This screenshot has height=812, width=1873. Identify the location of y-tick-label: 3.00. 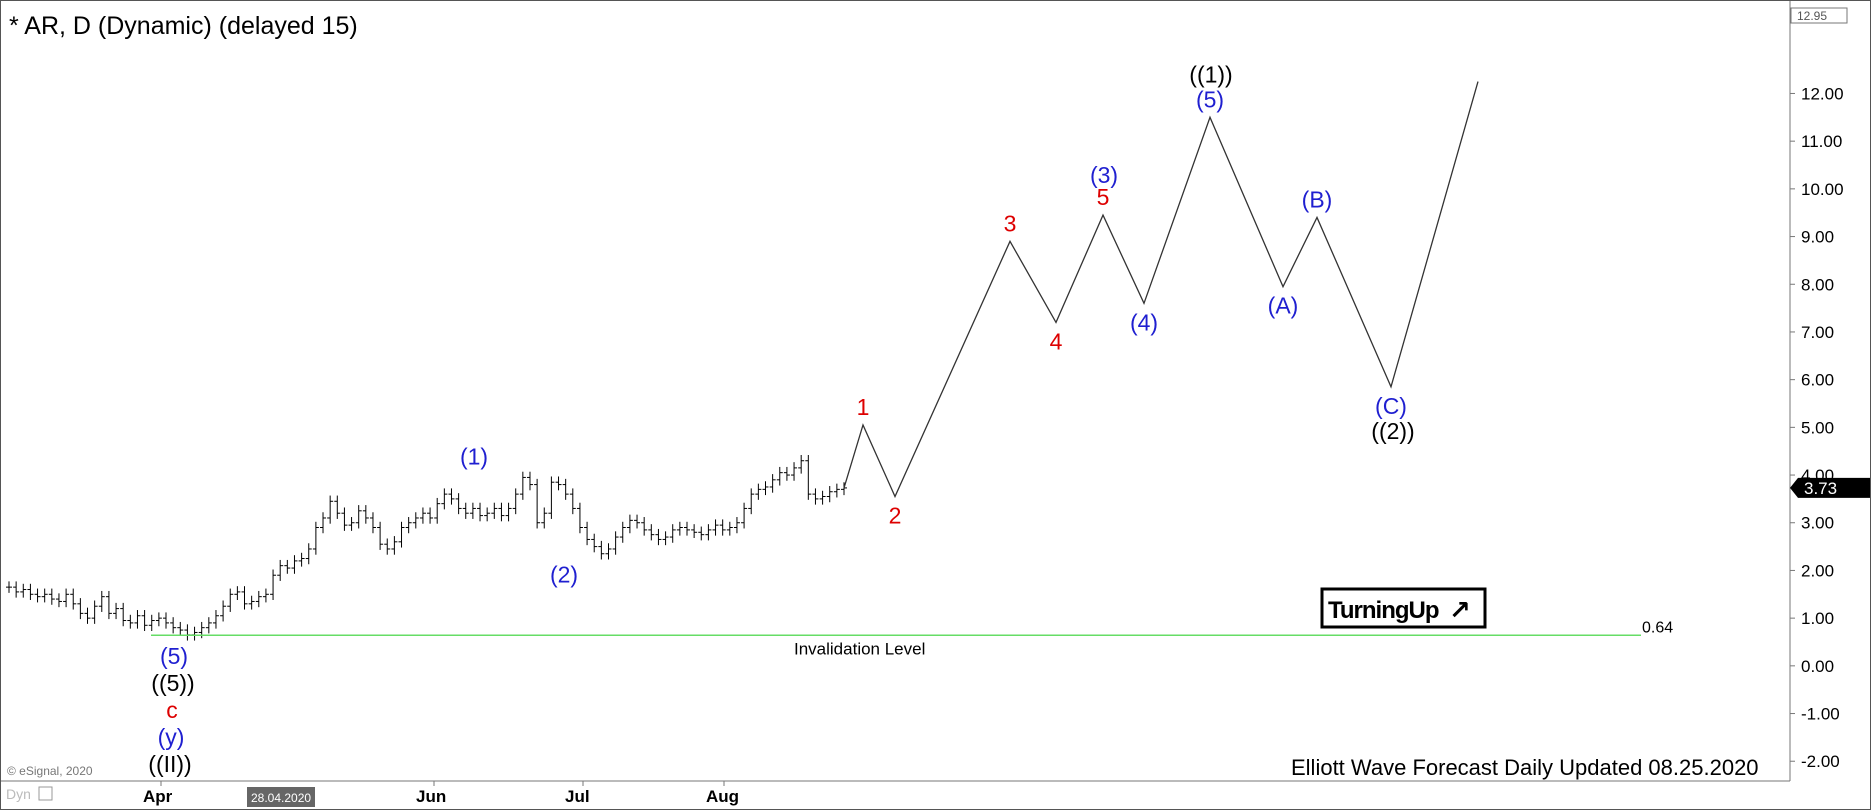
(1817, 523).